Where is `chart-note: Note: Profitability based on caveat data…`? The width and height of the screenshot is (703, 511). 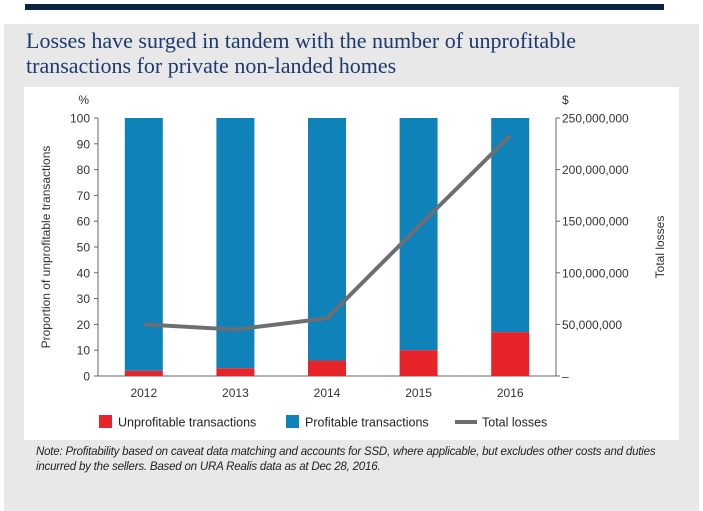
chart-note: Note: Profitability based on caveat data… is located at coordinates (346, 459).